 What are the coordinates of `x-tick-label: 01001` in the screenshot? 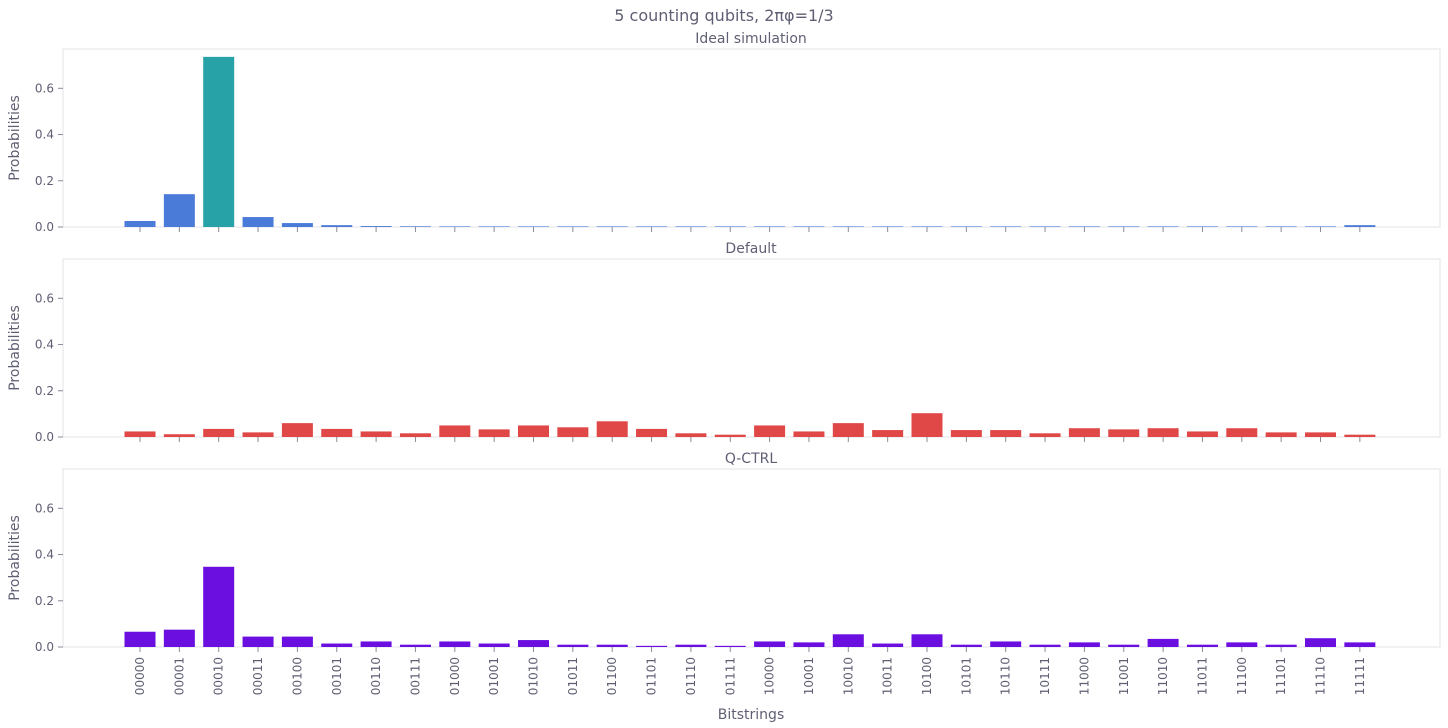 It's located at (494, 676).